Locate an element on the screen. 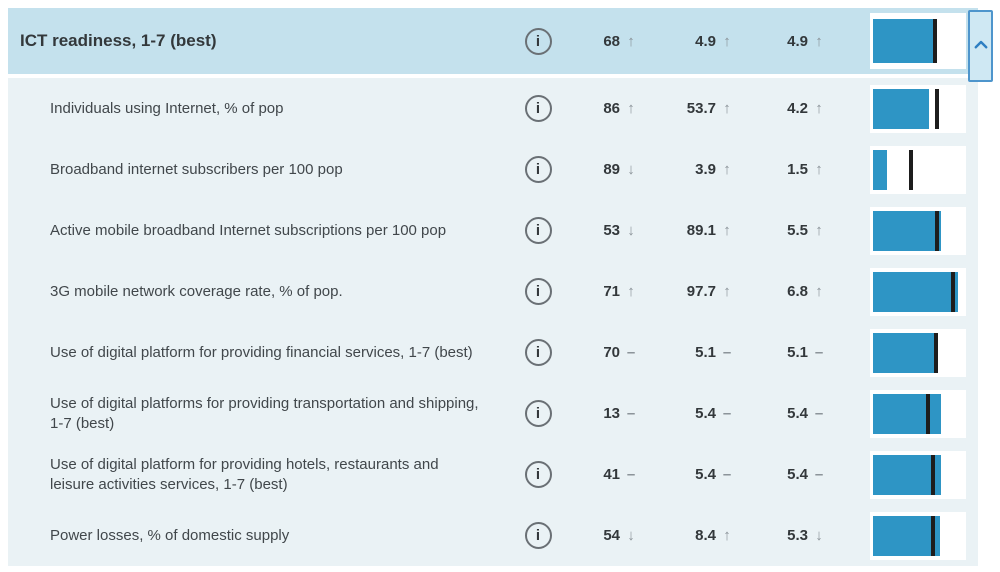 The image size is (1000, 572). value-value: 3.9 is located at coordinates (705, 169).